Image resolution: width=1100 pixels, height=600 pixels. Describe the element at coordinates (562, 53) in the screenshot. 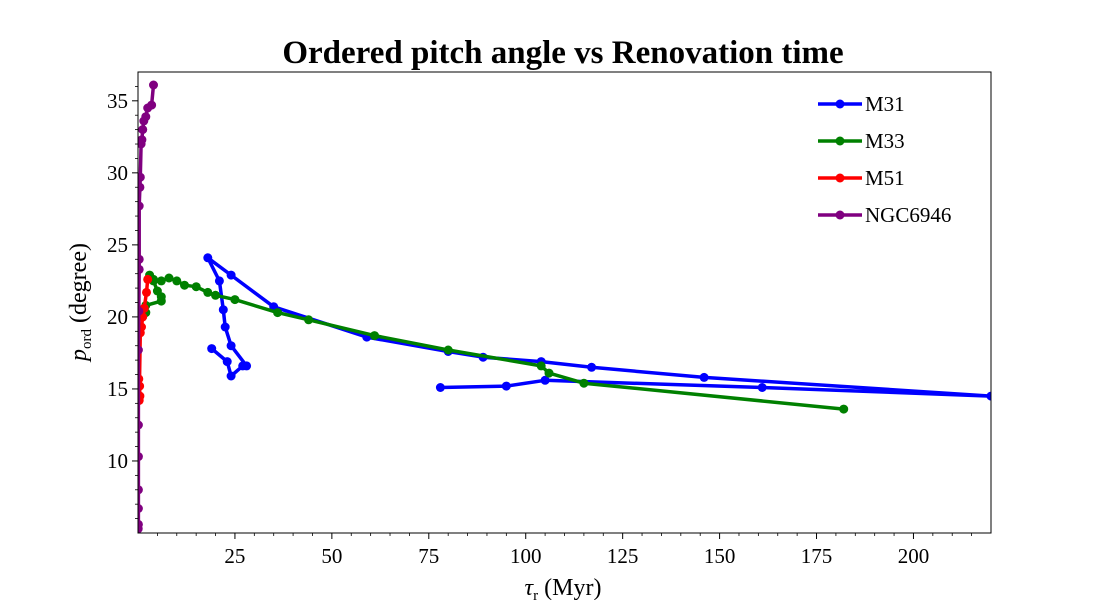

I see `chart-title: Ordered pitch angle vs Renovation time` at that location.